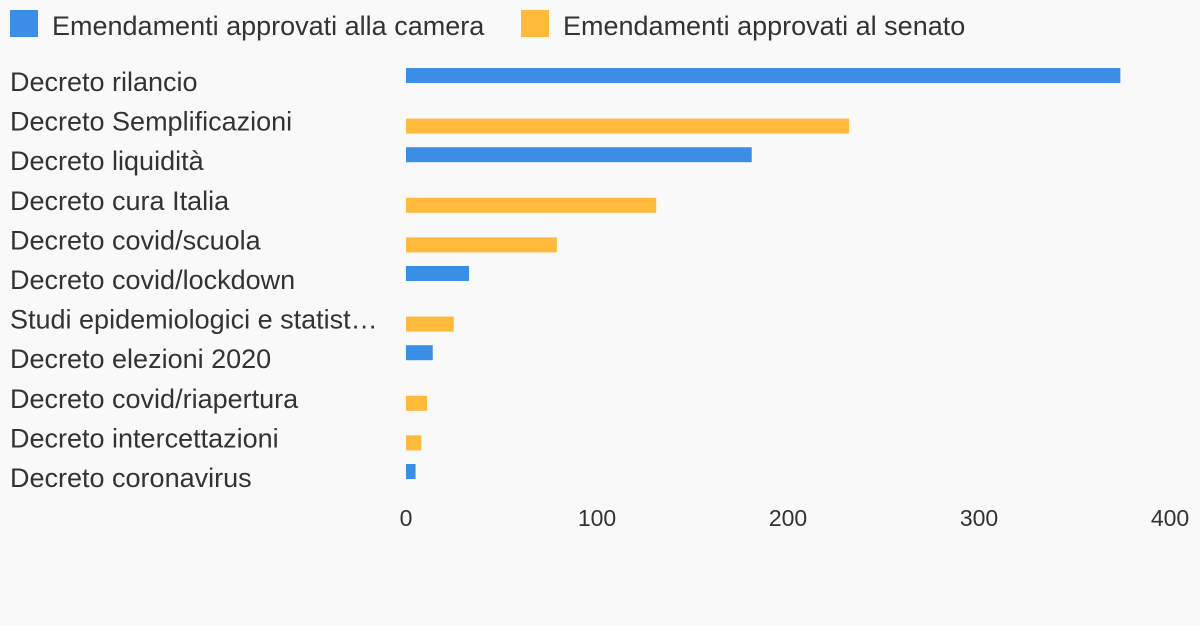 The height and width of the screenshot is (626, 1200). I want to click on x-tick-label: 100, so click(597, 518).